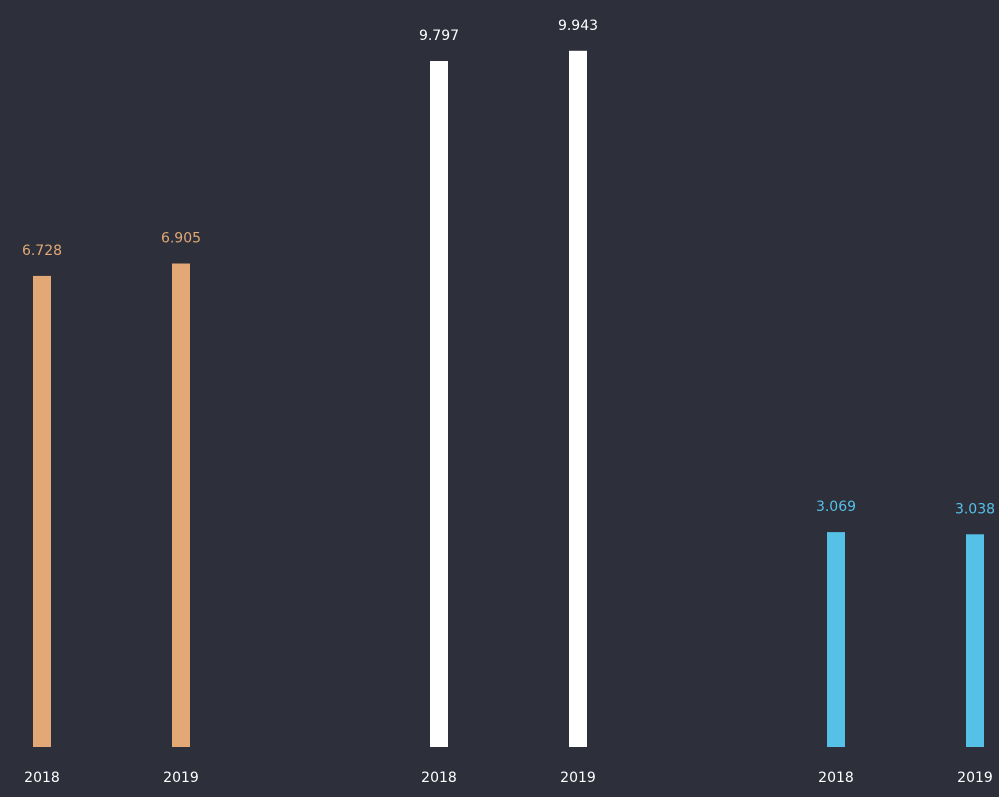 This screenshot has height=797, width=999. I want to click on bar-g1-2019, so click(578, 399).